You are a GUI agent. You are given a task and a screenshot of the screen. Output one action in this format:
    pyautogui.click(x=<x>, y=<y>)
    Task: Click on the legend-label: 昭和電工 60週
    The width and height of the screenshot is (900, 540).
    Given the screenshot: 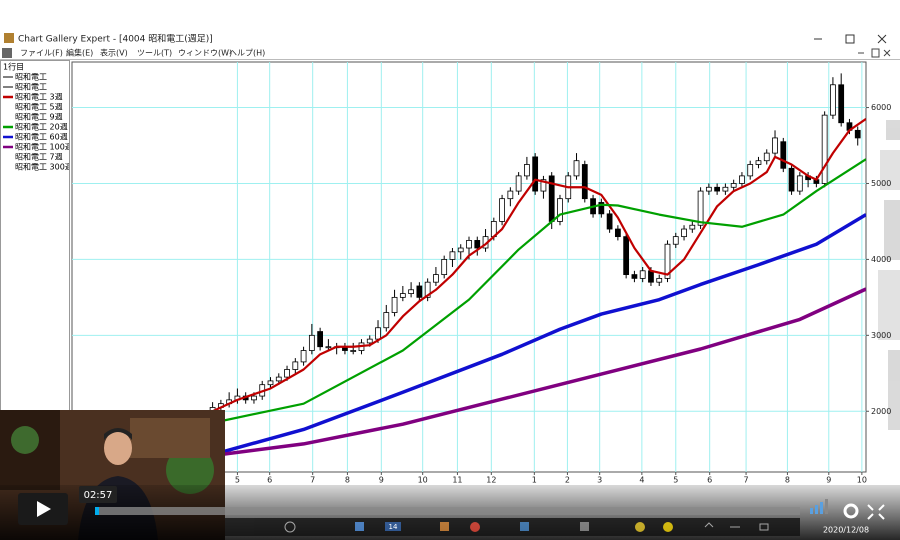 What is the action you would take?
    pyautogui.click(x=41, y=137)
    